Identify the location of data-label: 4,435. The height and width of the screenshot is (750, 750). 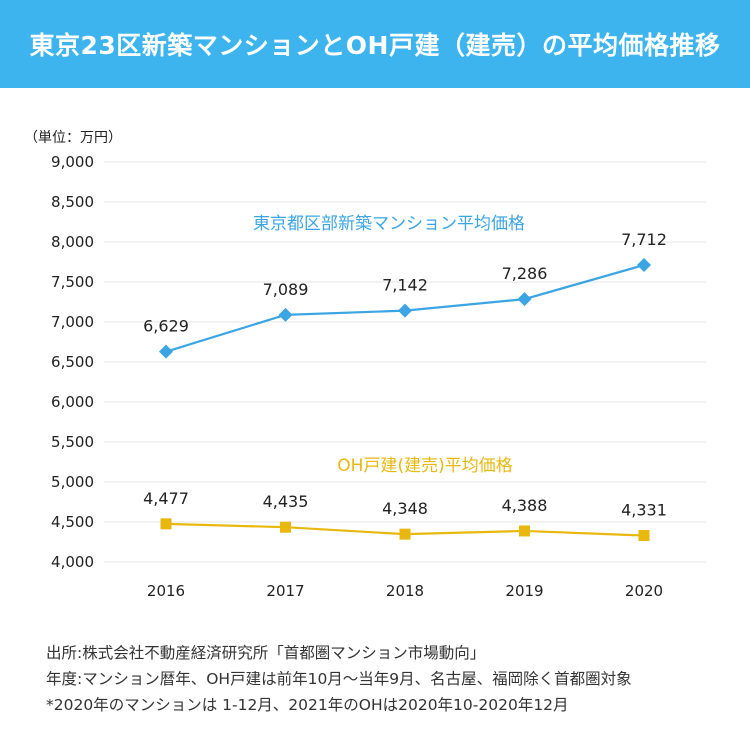
(286, 501).